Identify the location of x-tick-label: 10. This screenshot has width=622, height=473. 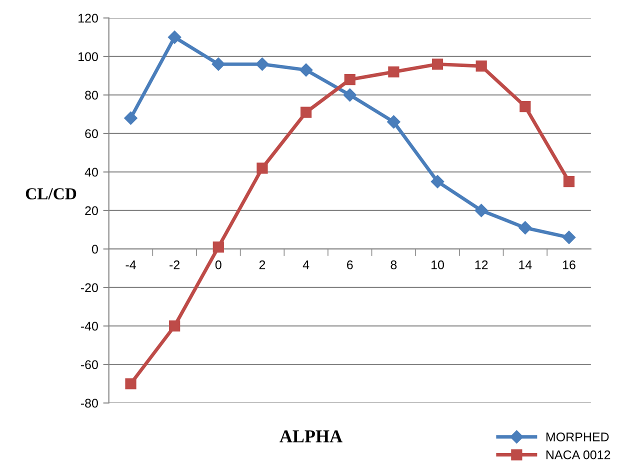
(438, 265).